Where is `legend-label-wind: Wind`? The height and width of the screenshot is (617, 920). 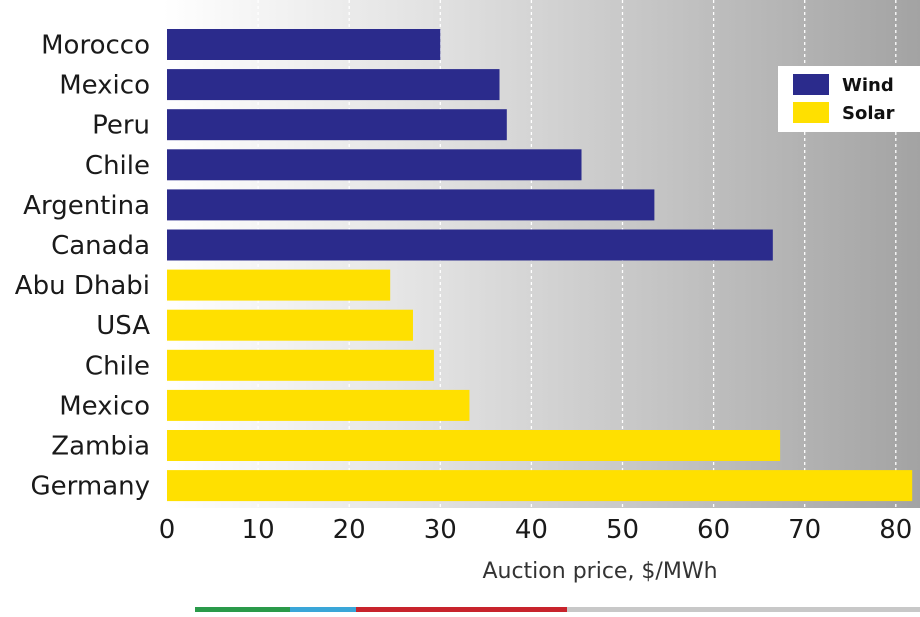
legend-label-wind: Wind is located at coordinates (868, 85).